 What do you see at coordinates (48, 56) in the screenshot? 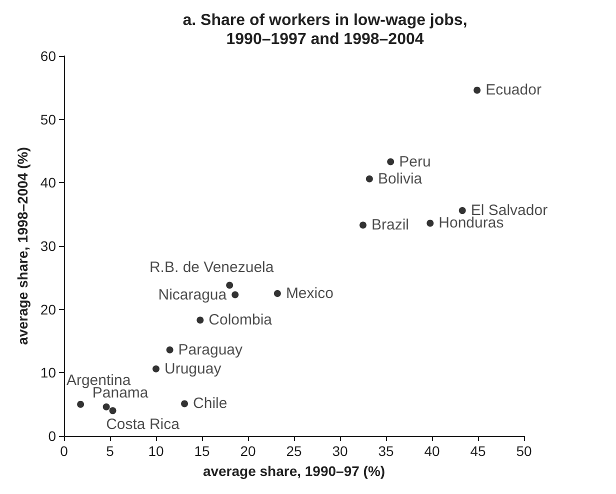
I see `y-tick-label: 60` at bounding box center [48, 56].